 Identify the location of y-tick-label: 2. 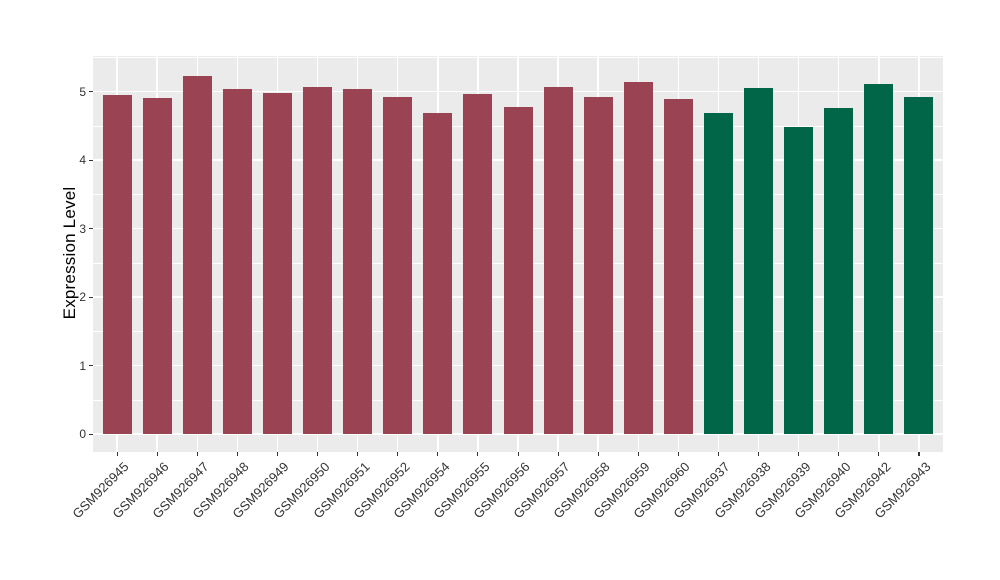
(82, 297).